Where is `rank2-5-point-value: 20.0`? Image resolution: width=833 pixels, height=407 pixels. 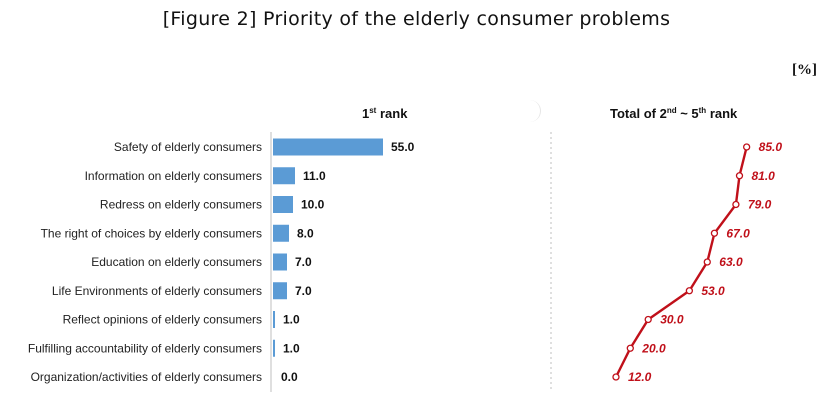
rank2-5-point-value: 20.0 is located at coordinates (653, 348).